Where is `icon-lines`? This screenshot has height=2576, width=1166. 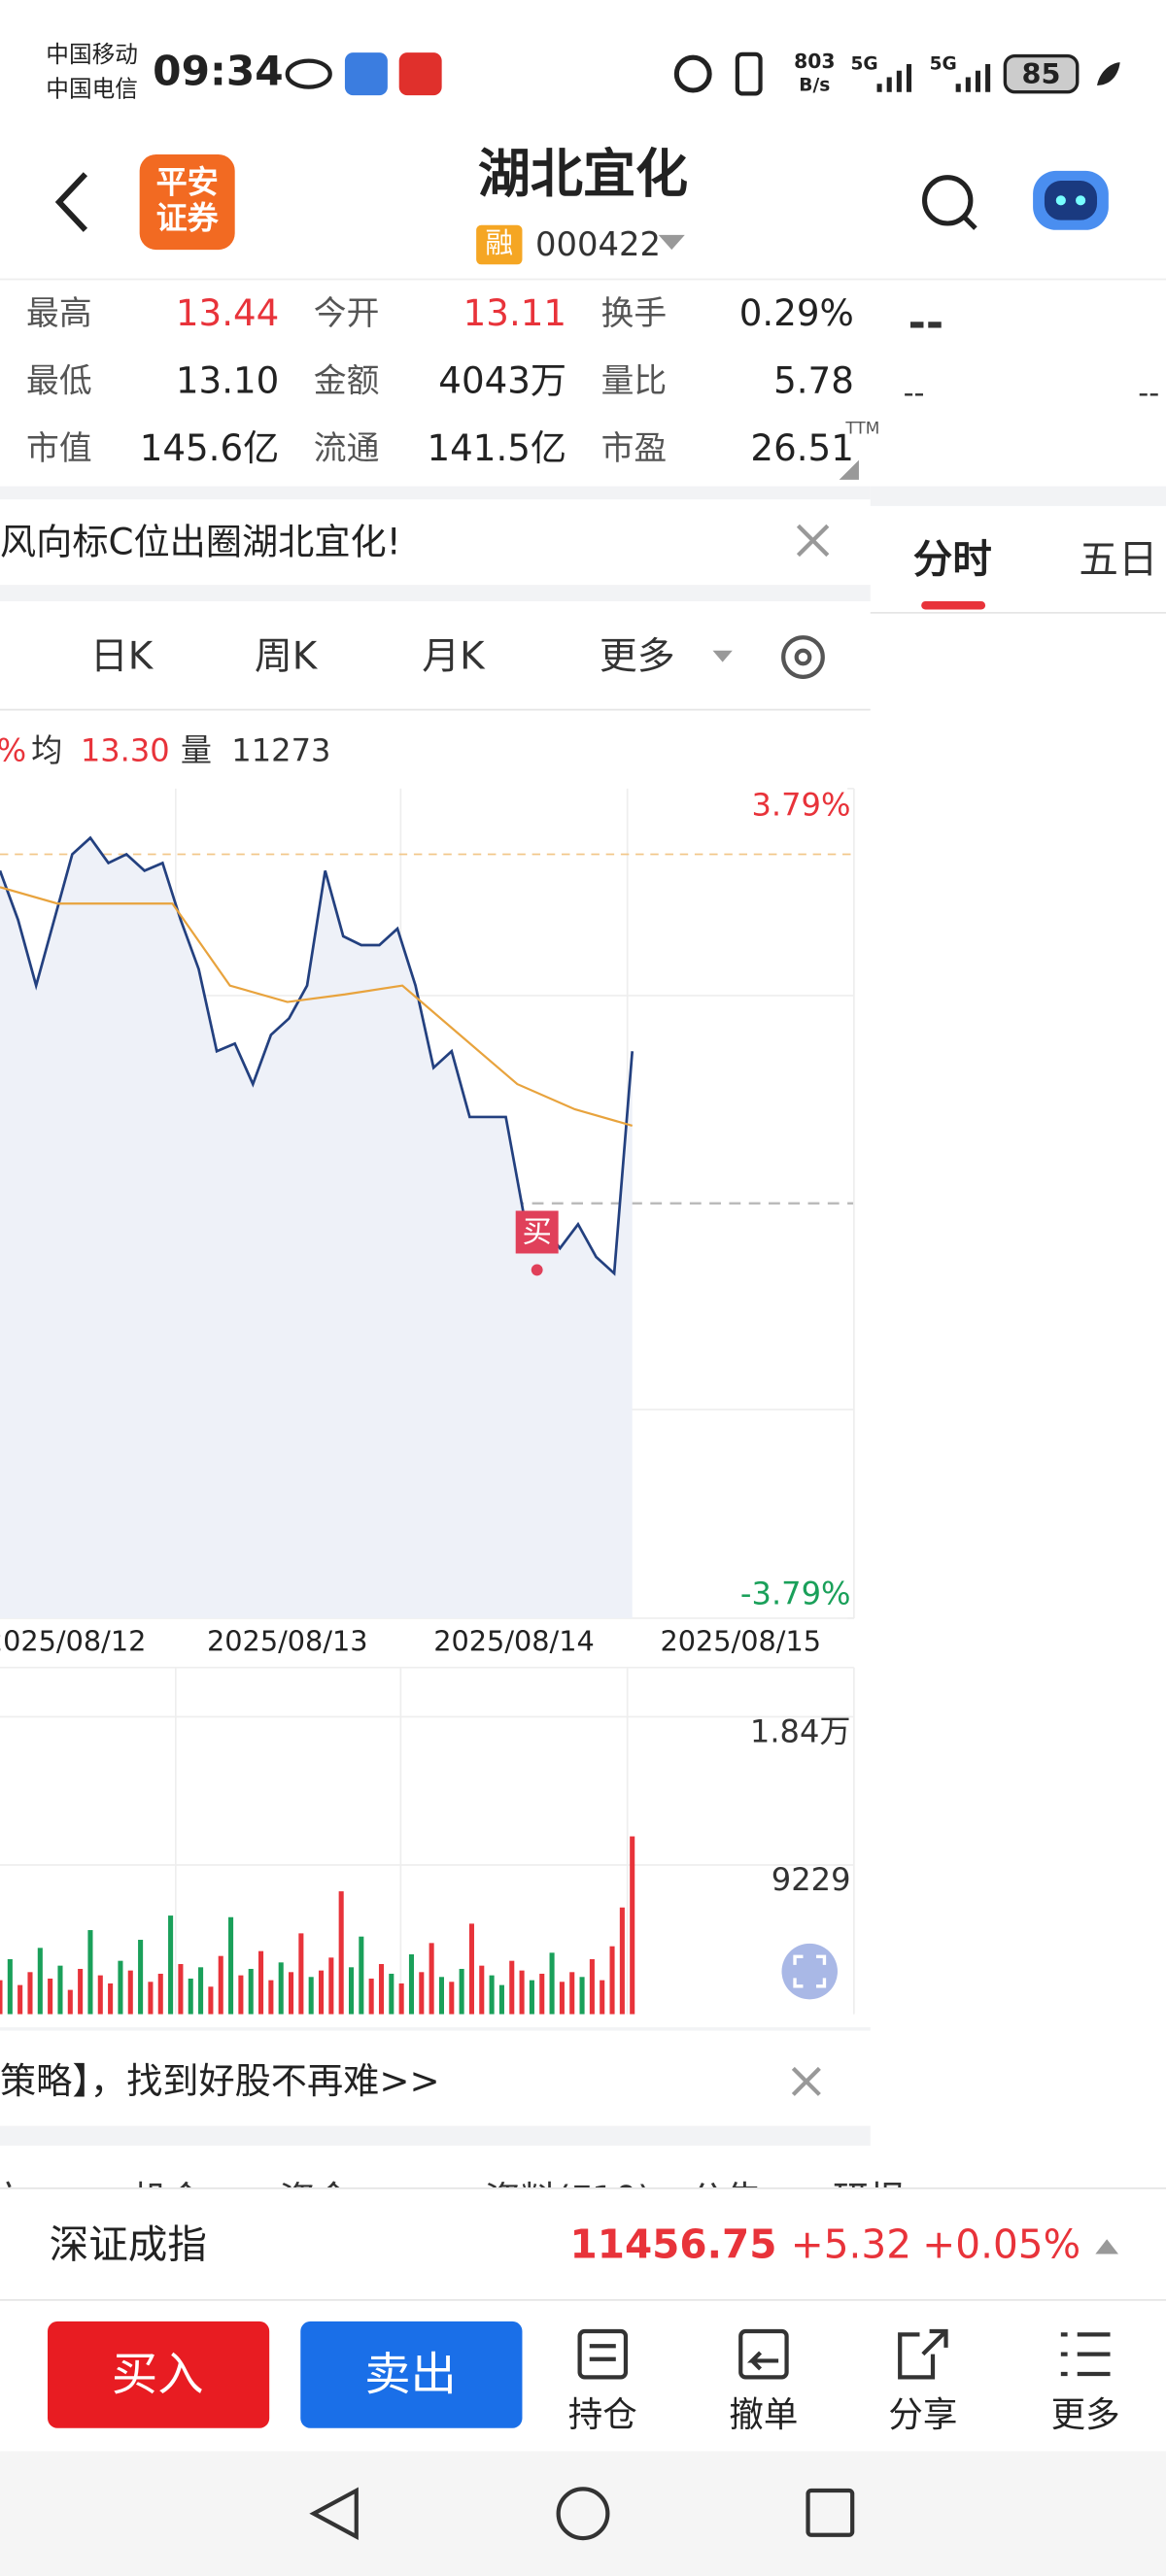
icon-lines is located at coordinates (602, 2352).